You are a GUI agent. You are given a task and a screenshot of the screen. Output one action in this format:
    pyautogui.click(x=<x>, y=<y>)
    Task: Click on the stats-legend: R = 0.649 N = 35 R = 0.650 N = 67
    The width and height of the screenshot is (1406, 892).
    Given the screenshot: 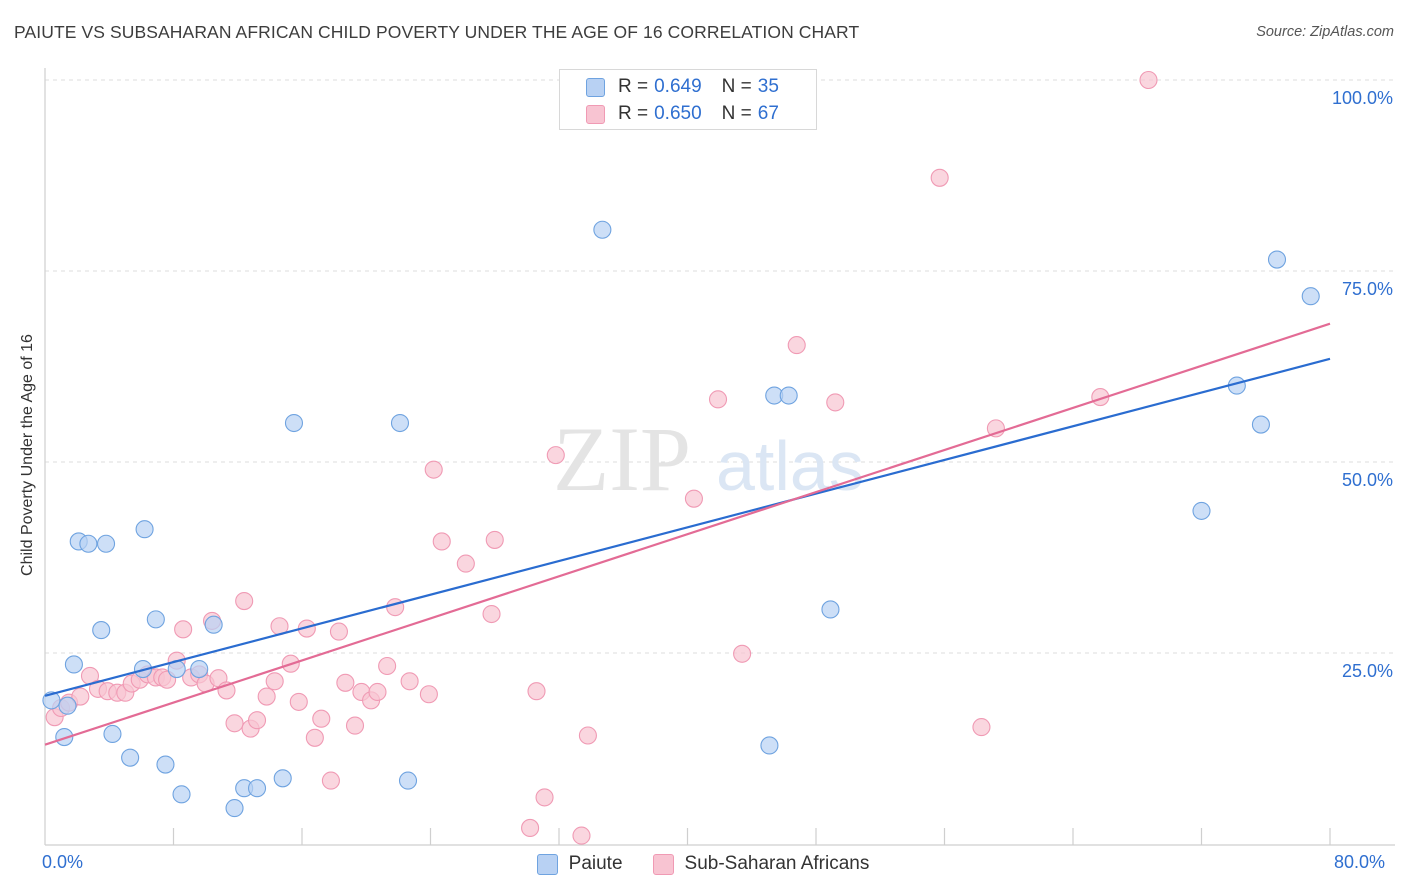 What is the action you would take?
    pyautogui.click(x=688, y=99)
    